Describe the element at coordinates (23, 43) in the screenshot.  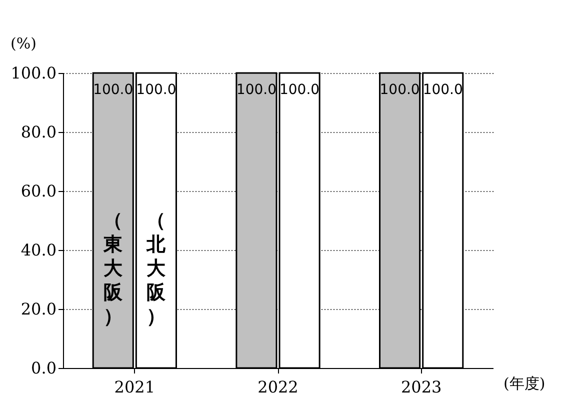
I see `y-axis-title: (%)` at that location.